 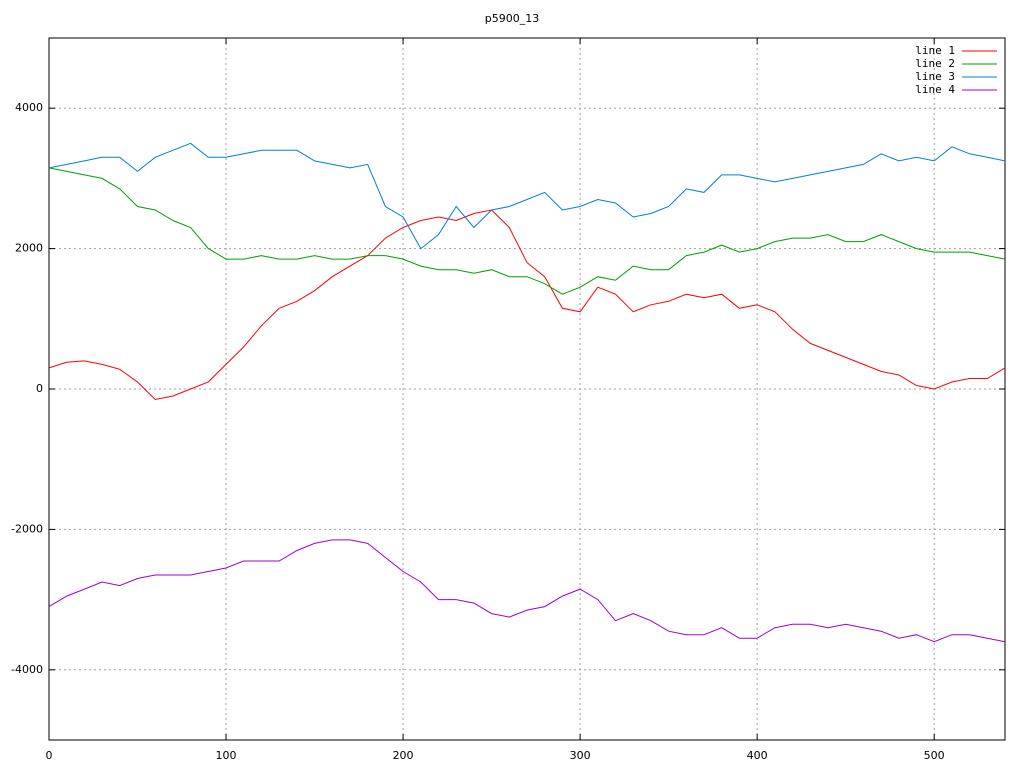 What do you see at coordinates (27, 528) in the screenshot?
I see `y-tick-label: -2000` at bounding box center [27, 528].